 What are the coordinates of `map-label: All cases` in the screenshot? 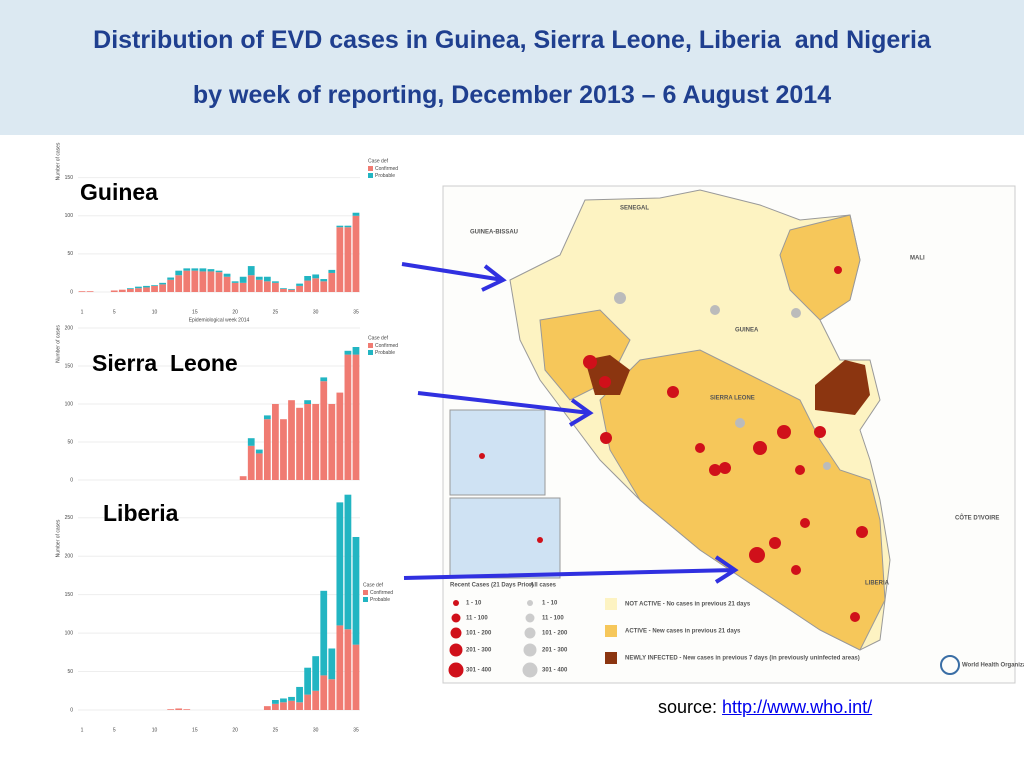 It's located at (543, 586).